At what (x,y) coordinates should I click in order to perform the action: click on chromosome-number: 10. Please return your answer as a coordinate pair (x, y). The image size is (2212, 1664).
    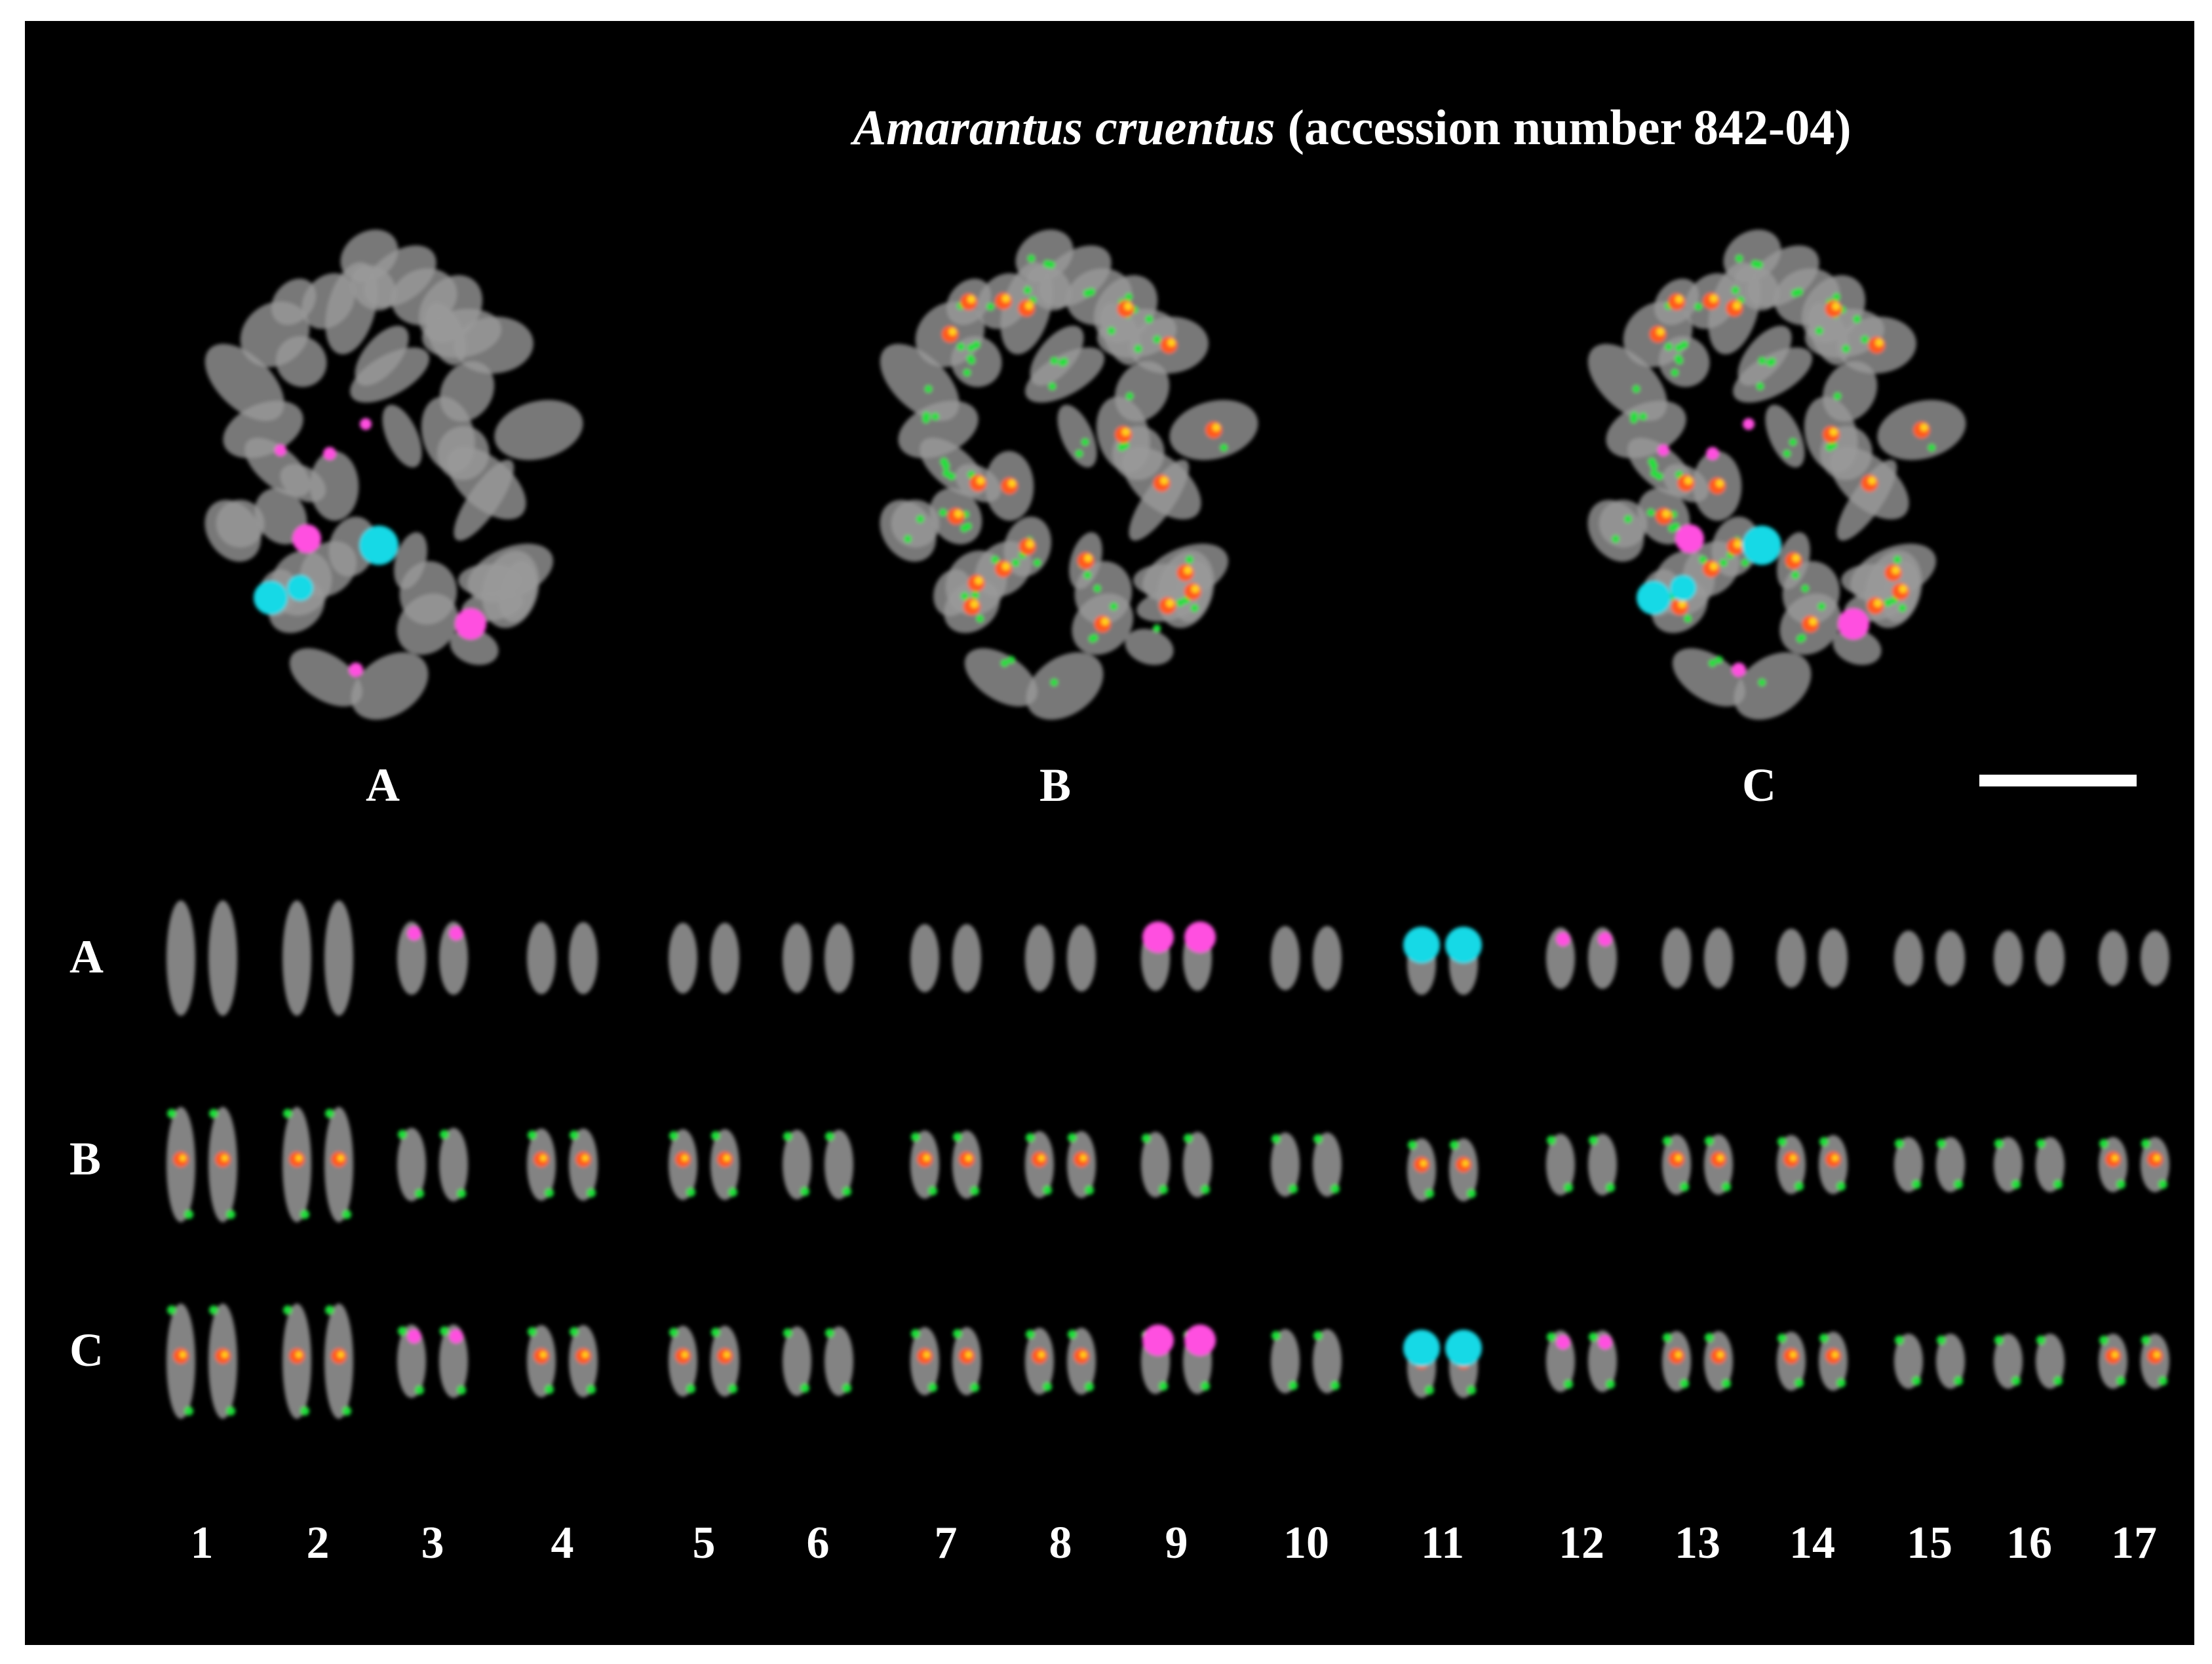
    Looking at the image, I should click on (1306, 1543).